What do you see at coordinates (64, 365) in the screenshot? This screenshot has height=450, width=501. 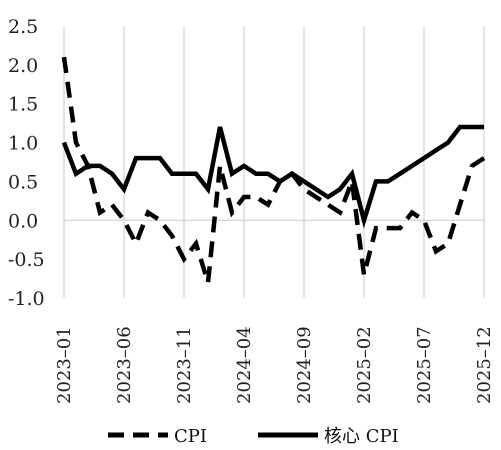 I see `x-tick-label: 2023–01` at bounding box center [64, 365].